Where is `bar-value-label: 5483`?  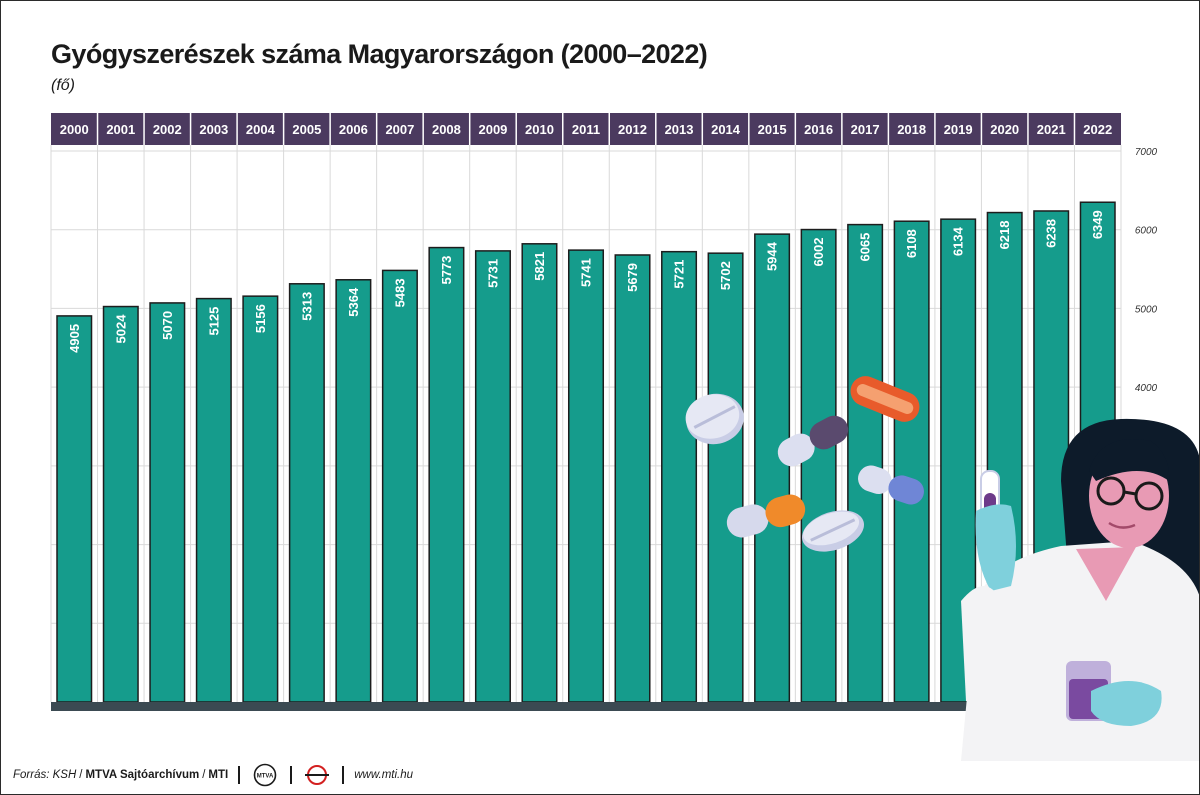 bar-value-label: 5483 is located at coordinates (399, 292).